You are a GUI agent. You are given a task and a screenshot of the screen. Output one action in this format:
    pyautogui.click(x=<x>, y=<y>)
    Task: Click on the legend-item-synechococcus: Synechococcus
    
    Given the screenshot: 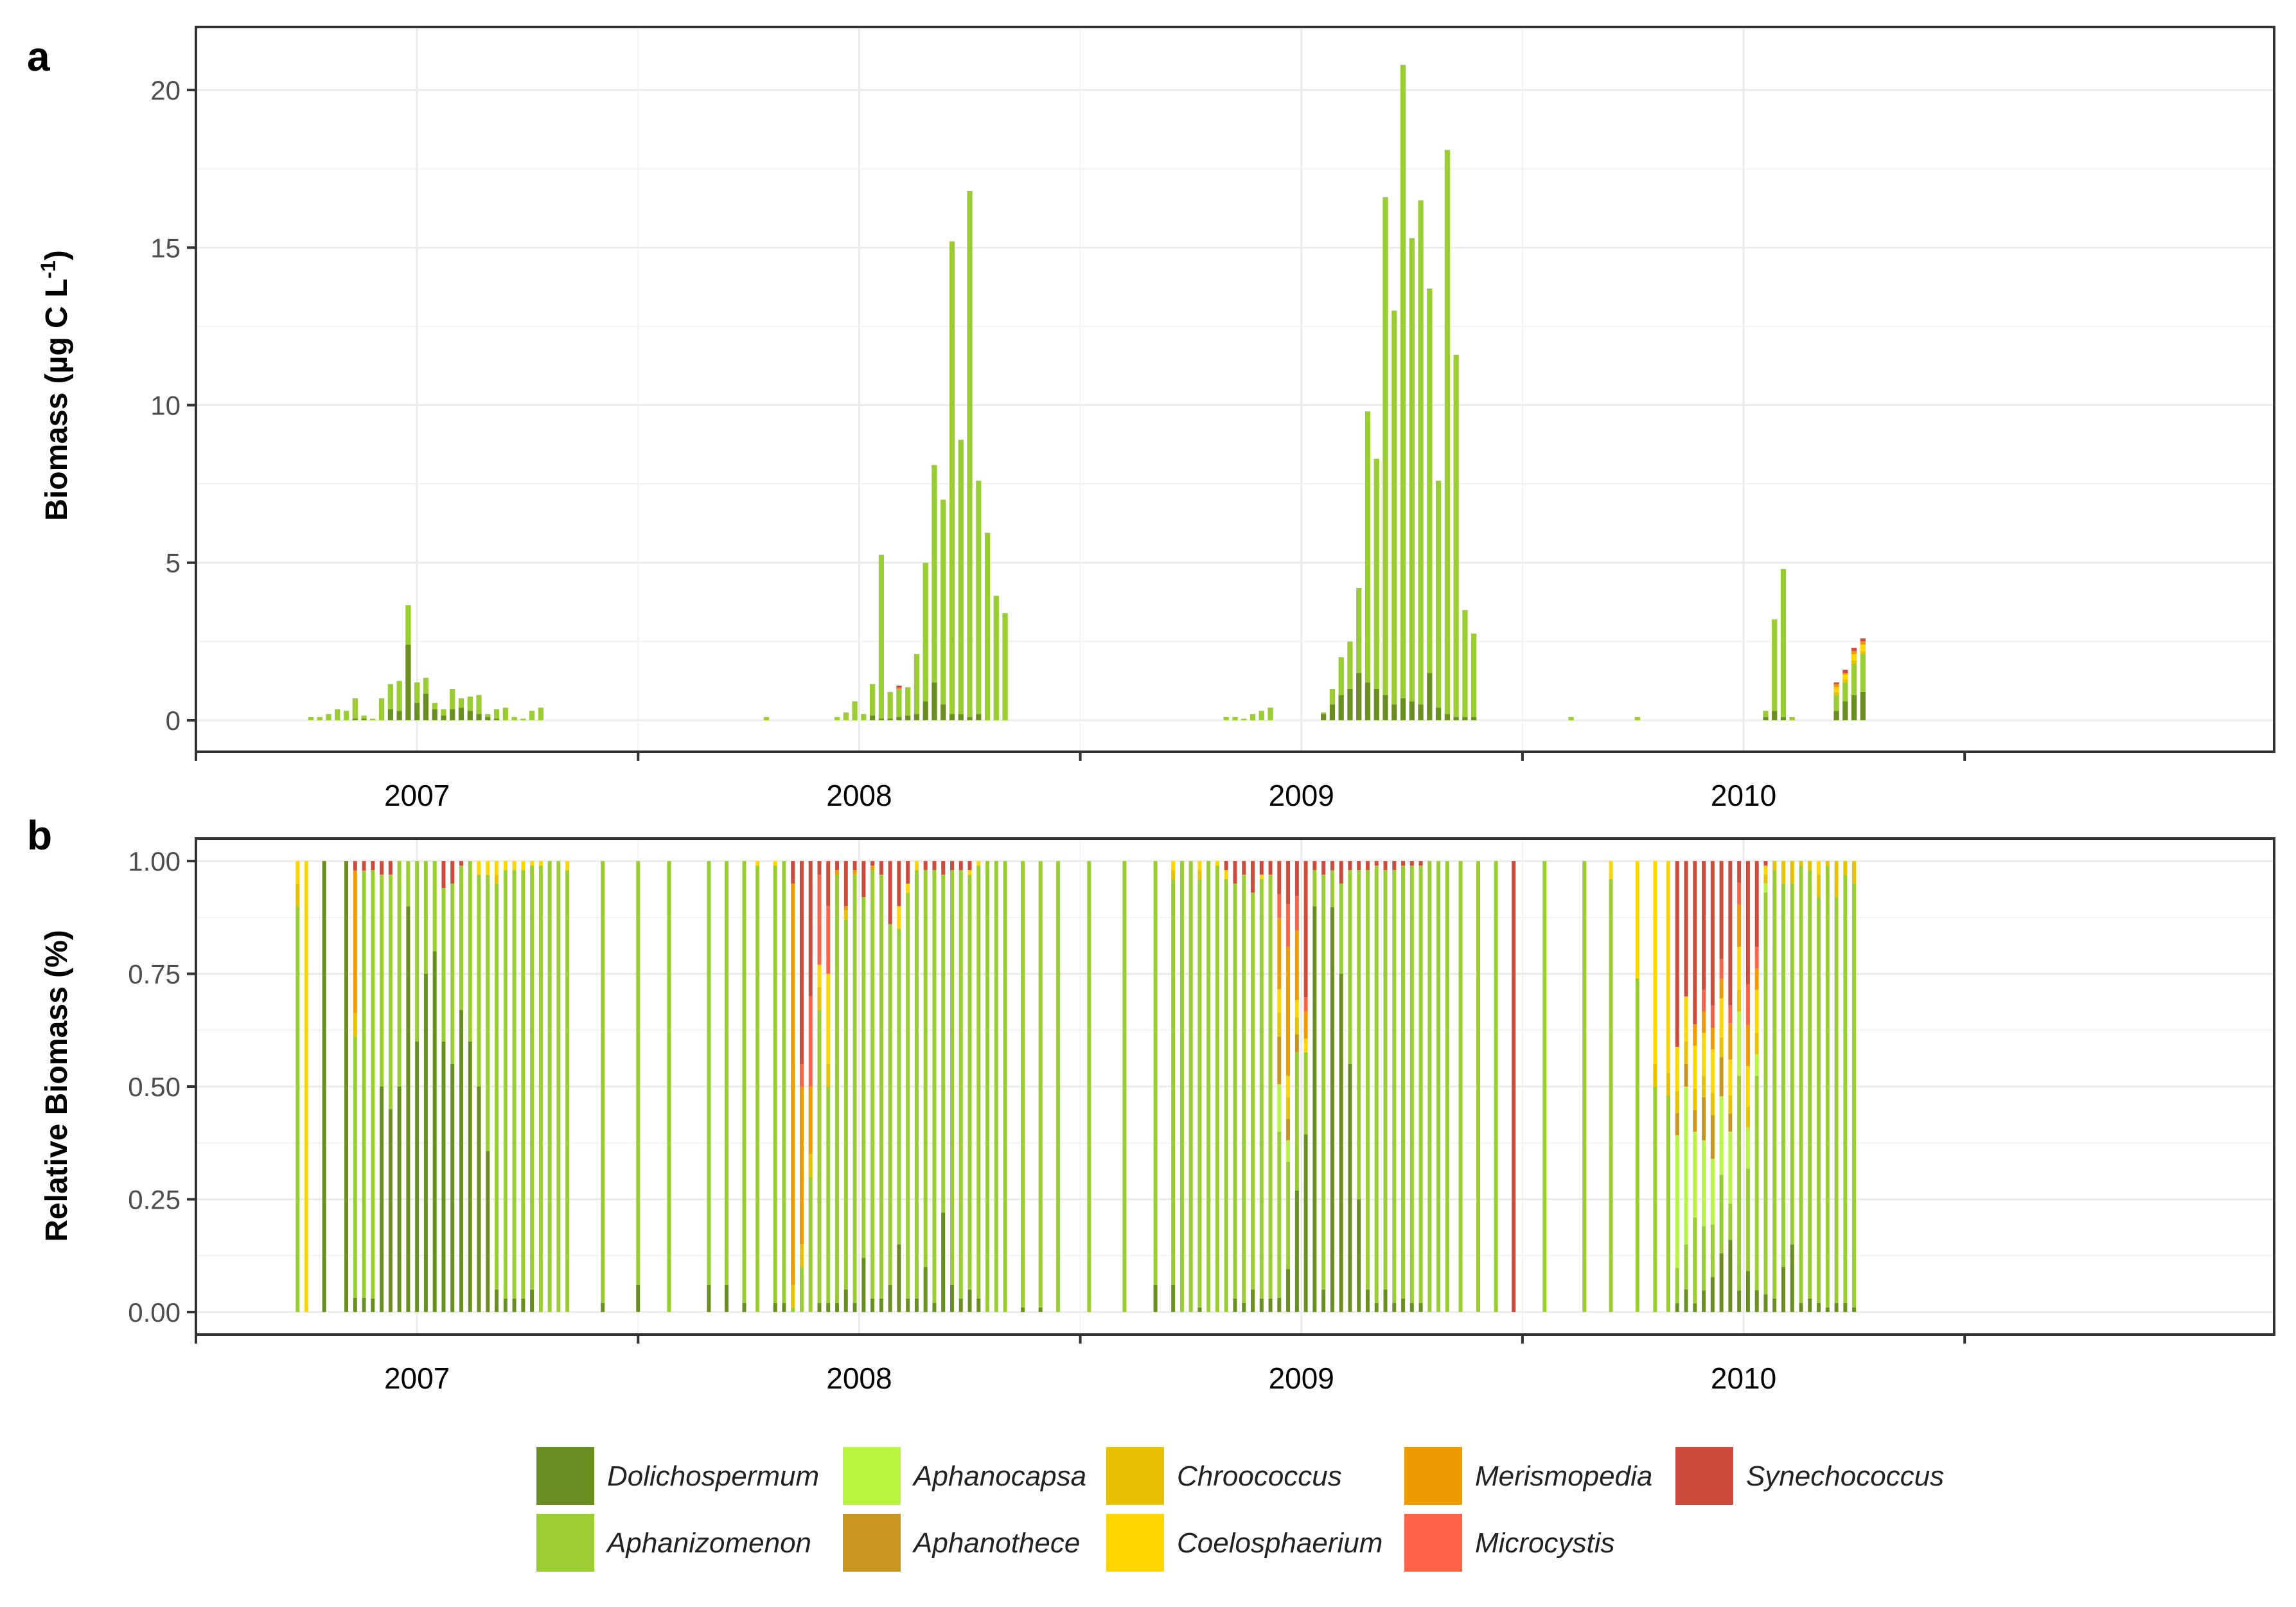 What is the action you would take?
    pyautogui.click(x=1809, y=1476)
    